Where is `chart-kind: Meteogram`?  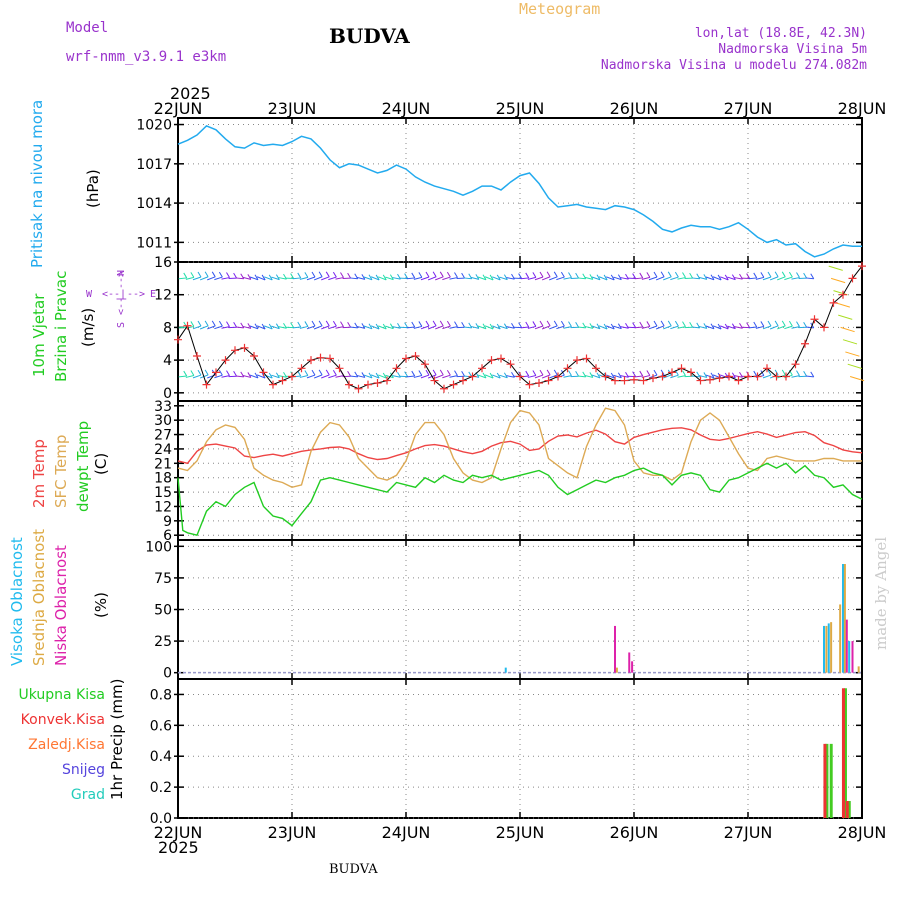
chart-kind: Meteogram is located at coordinates (560, 9).